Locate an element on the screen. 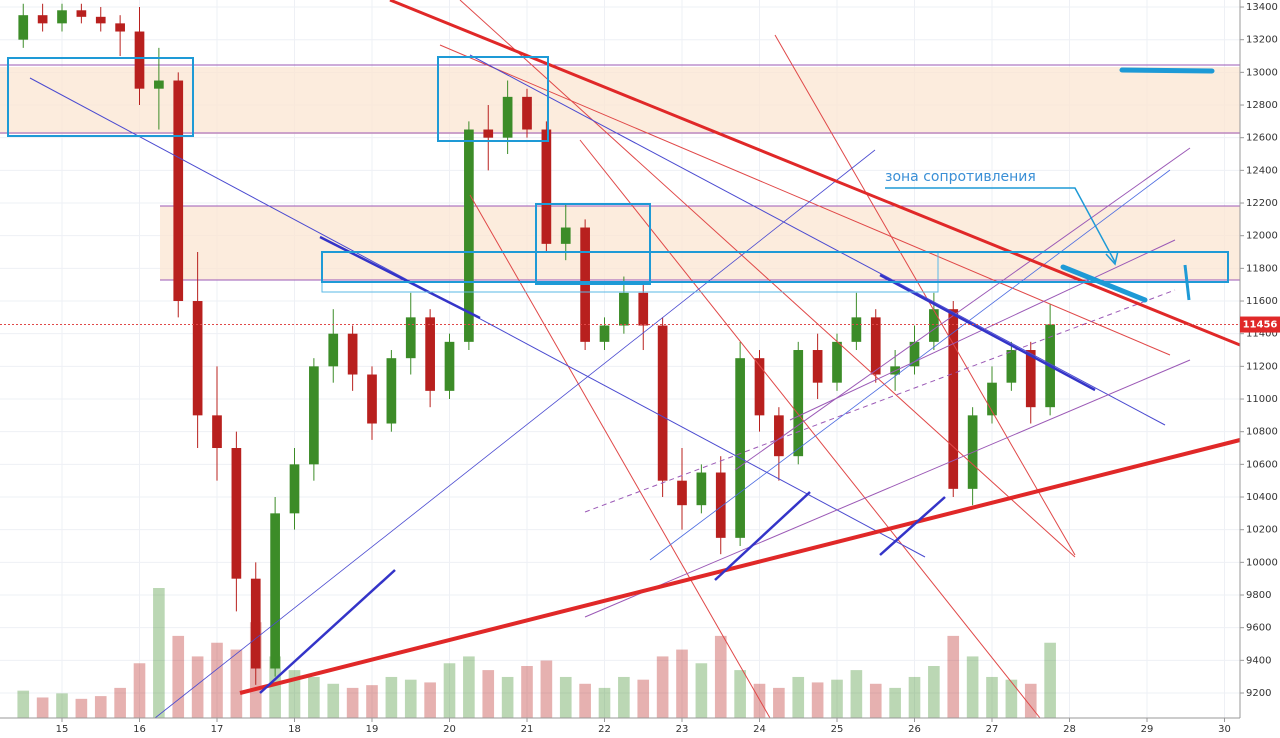  marker-line is located at coordinates (400, 277).